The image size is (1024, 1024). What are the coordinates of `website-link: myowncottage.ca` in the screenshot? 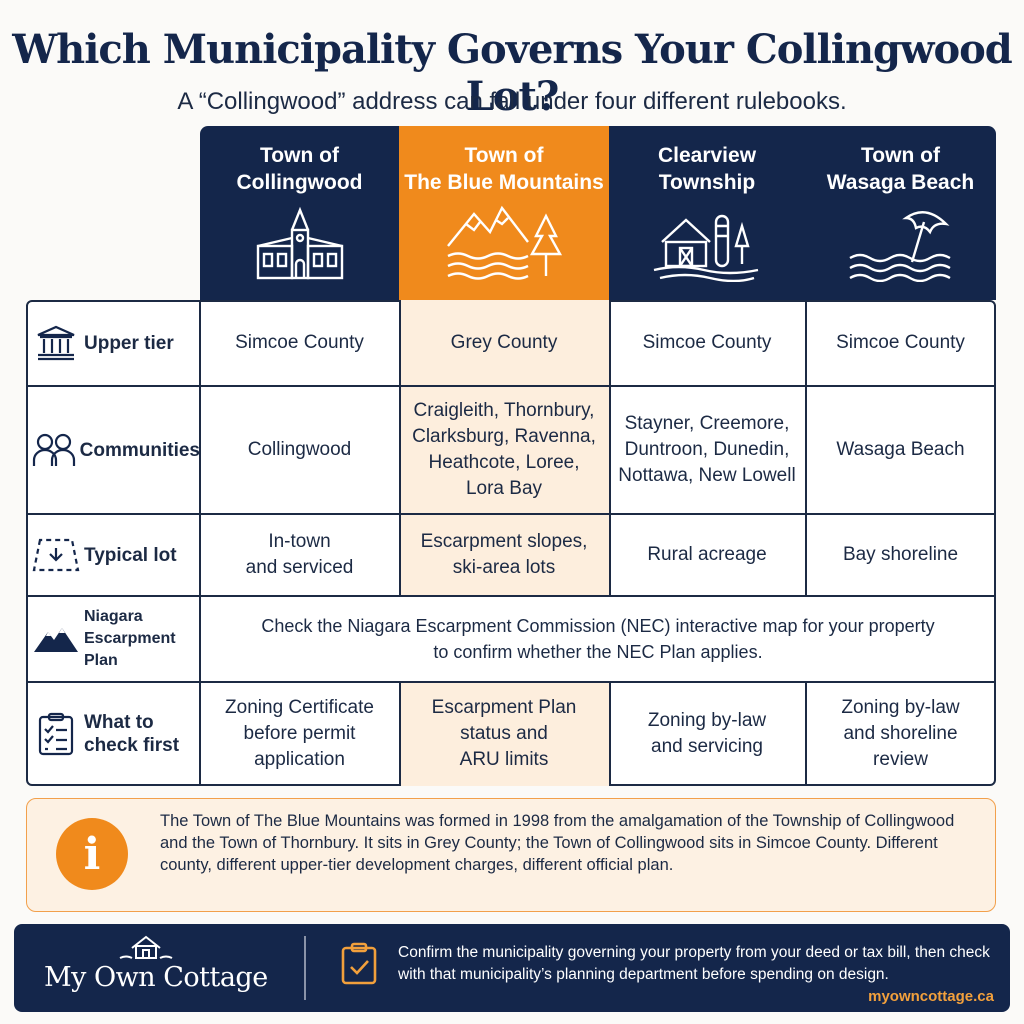 It's located at (931, 996).